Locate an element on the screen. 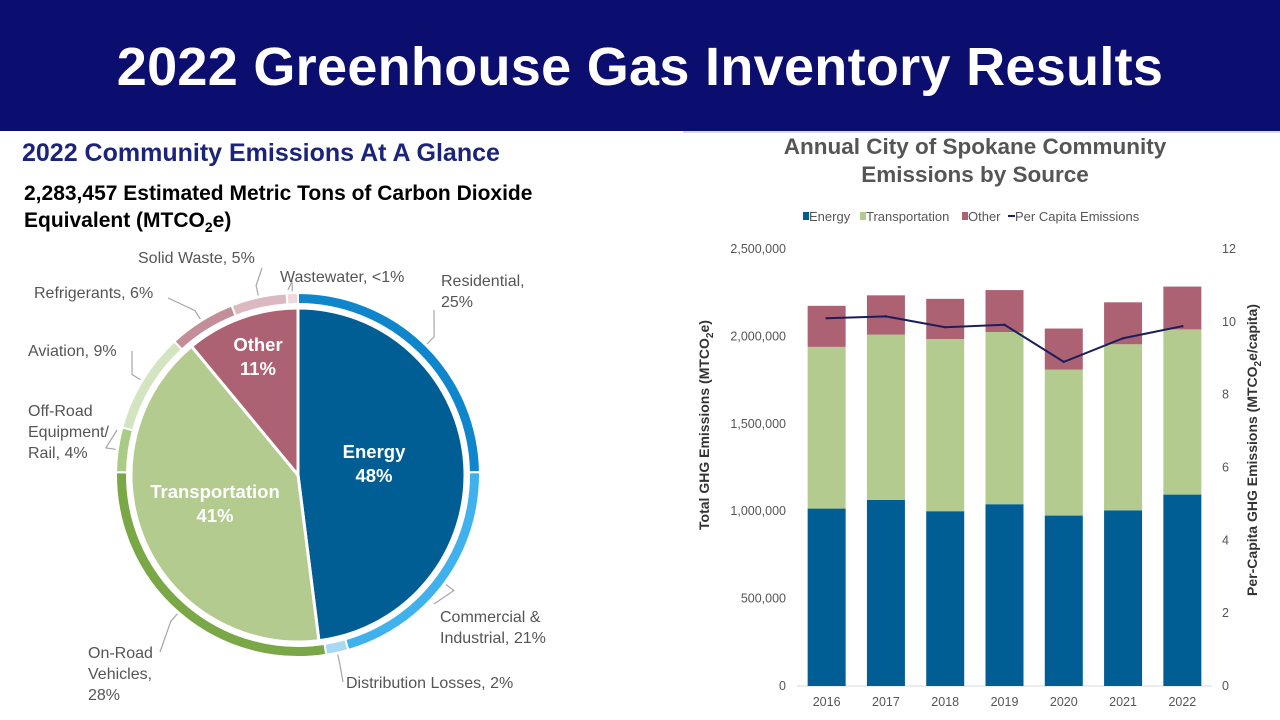  bar-other-2021 is located at coordinates (1123, 323).